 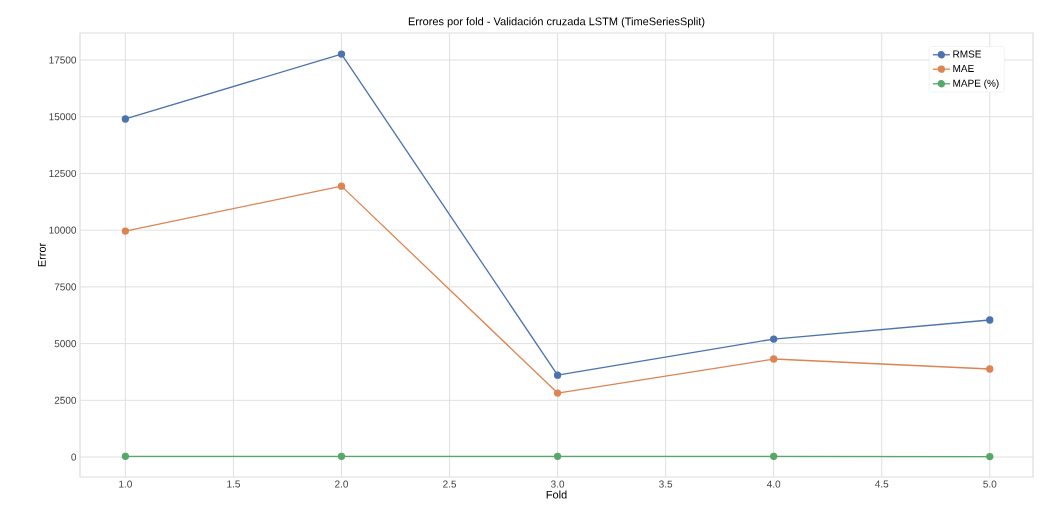 I want to click on y-tick-label: 17500, so click(x=63, y=60).